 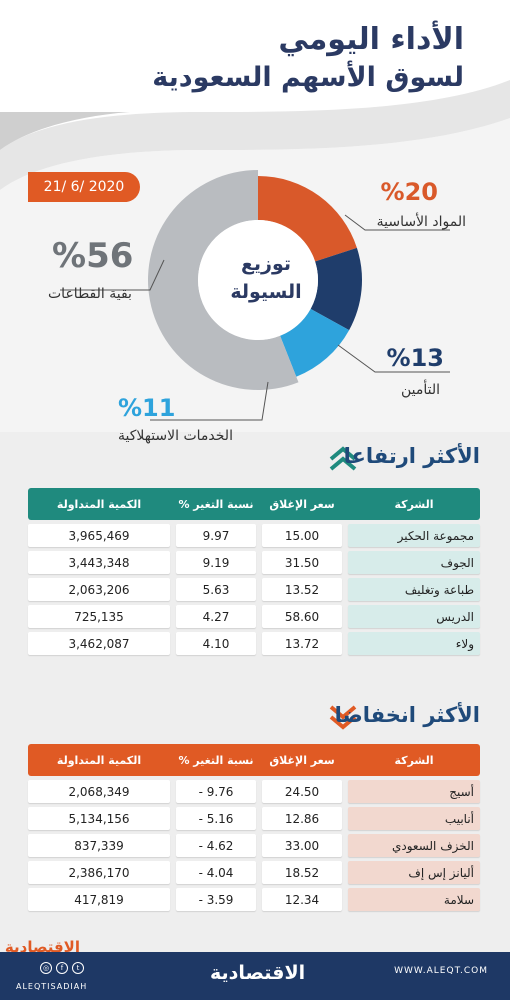 I want to click on table-row: أليانز إس إف 18.52 4.04 - 2,386,170, so click(x=254, y=872).